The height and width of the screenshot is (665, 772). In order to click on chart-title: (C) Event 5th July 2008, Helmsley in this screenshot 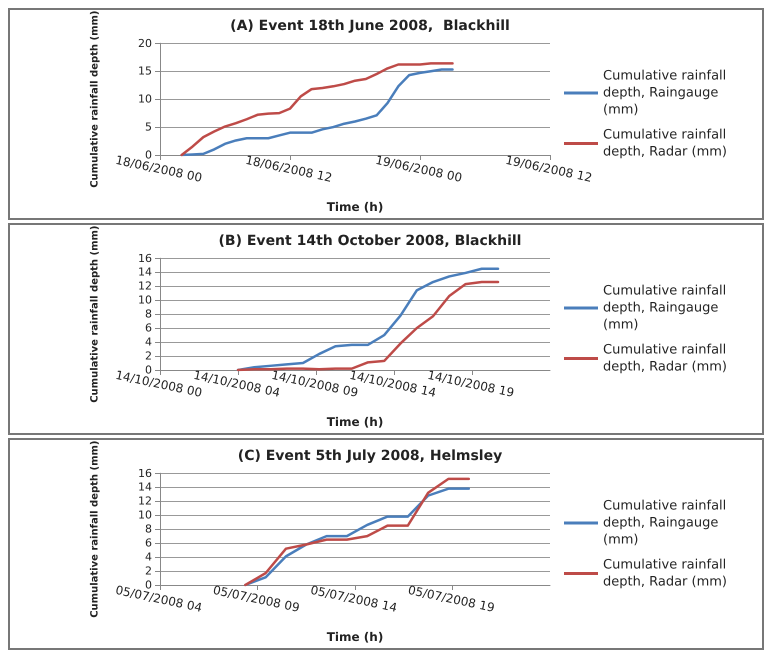, I will do `click(370, 456)`.